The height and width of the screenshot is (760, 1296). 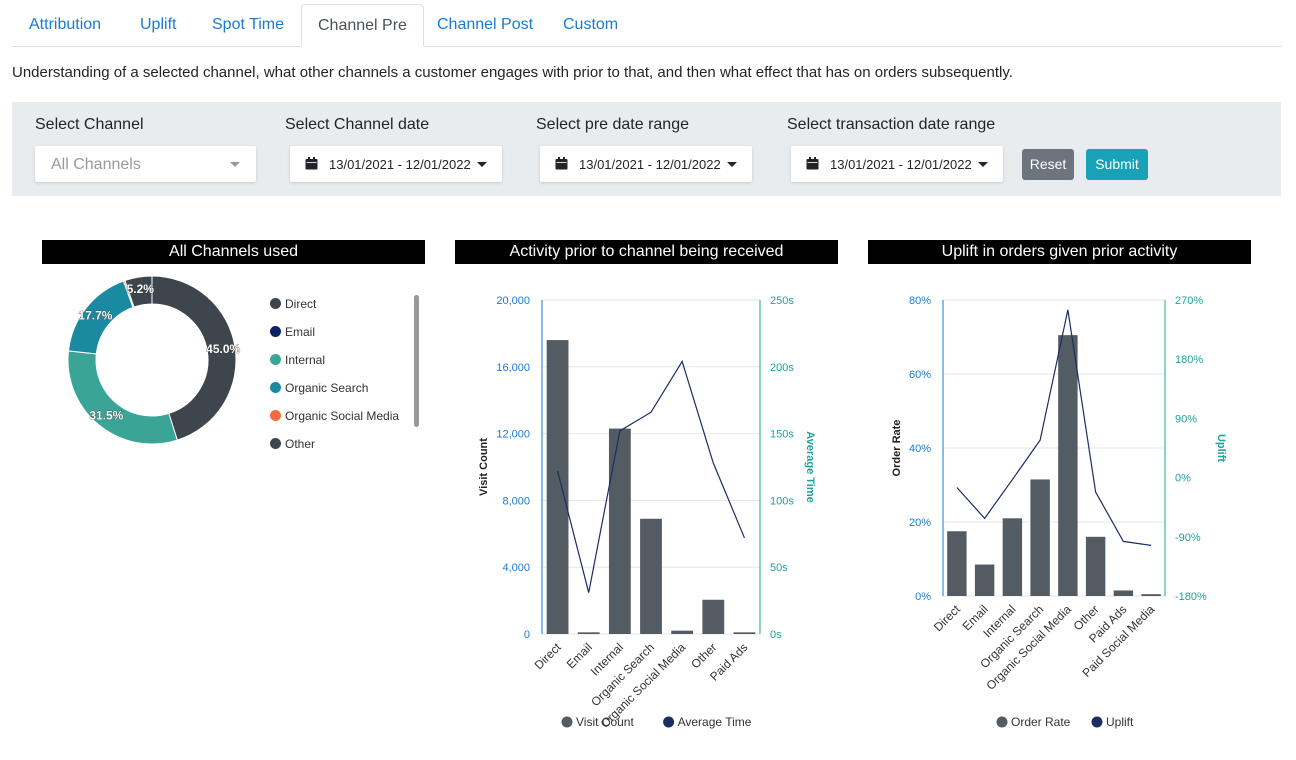 I want to click on bar-organic-search, so click(x=1040, y=537).